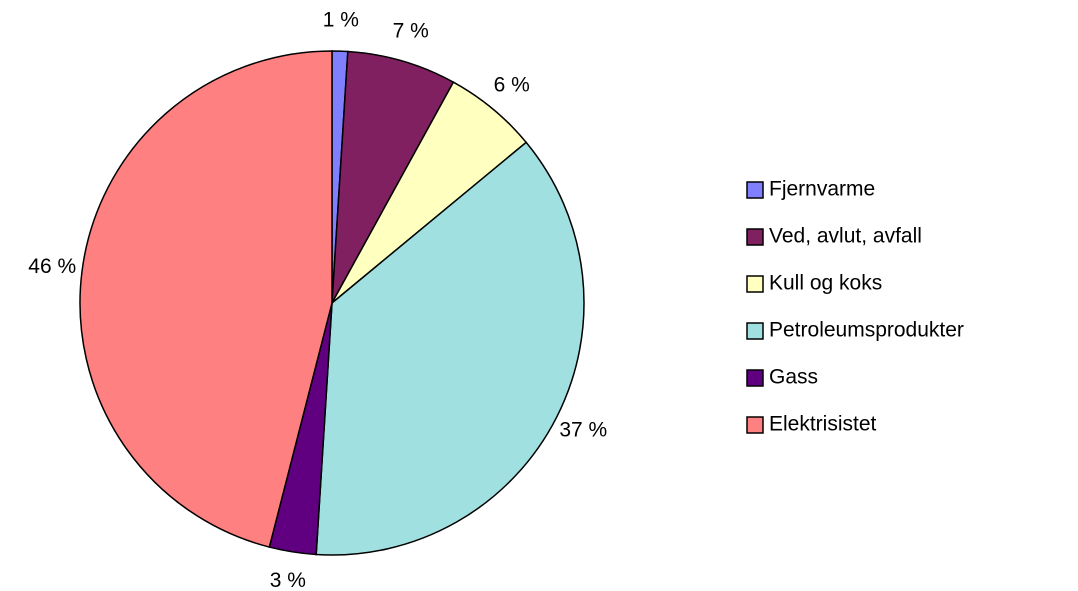  What do you see at coordinates (341, 20) in the screenshot?
I see `data-label: 1 %` at bounding box center [341, 20].